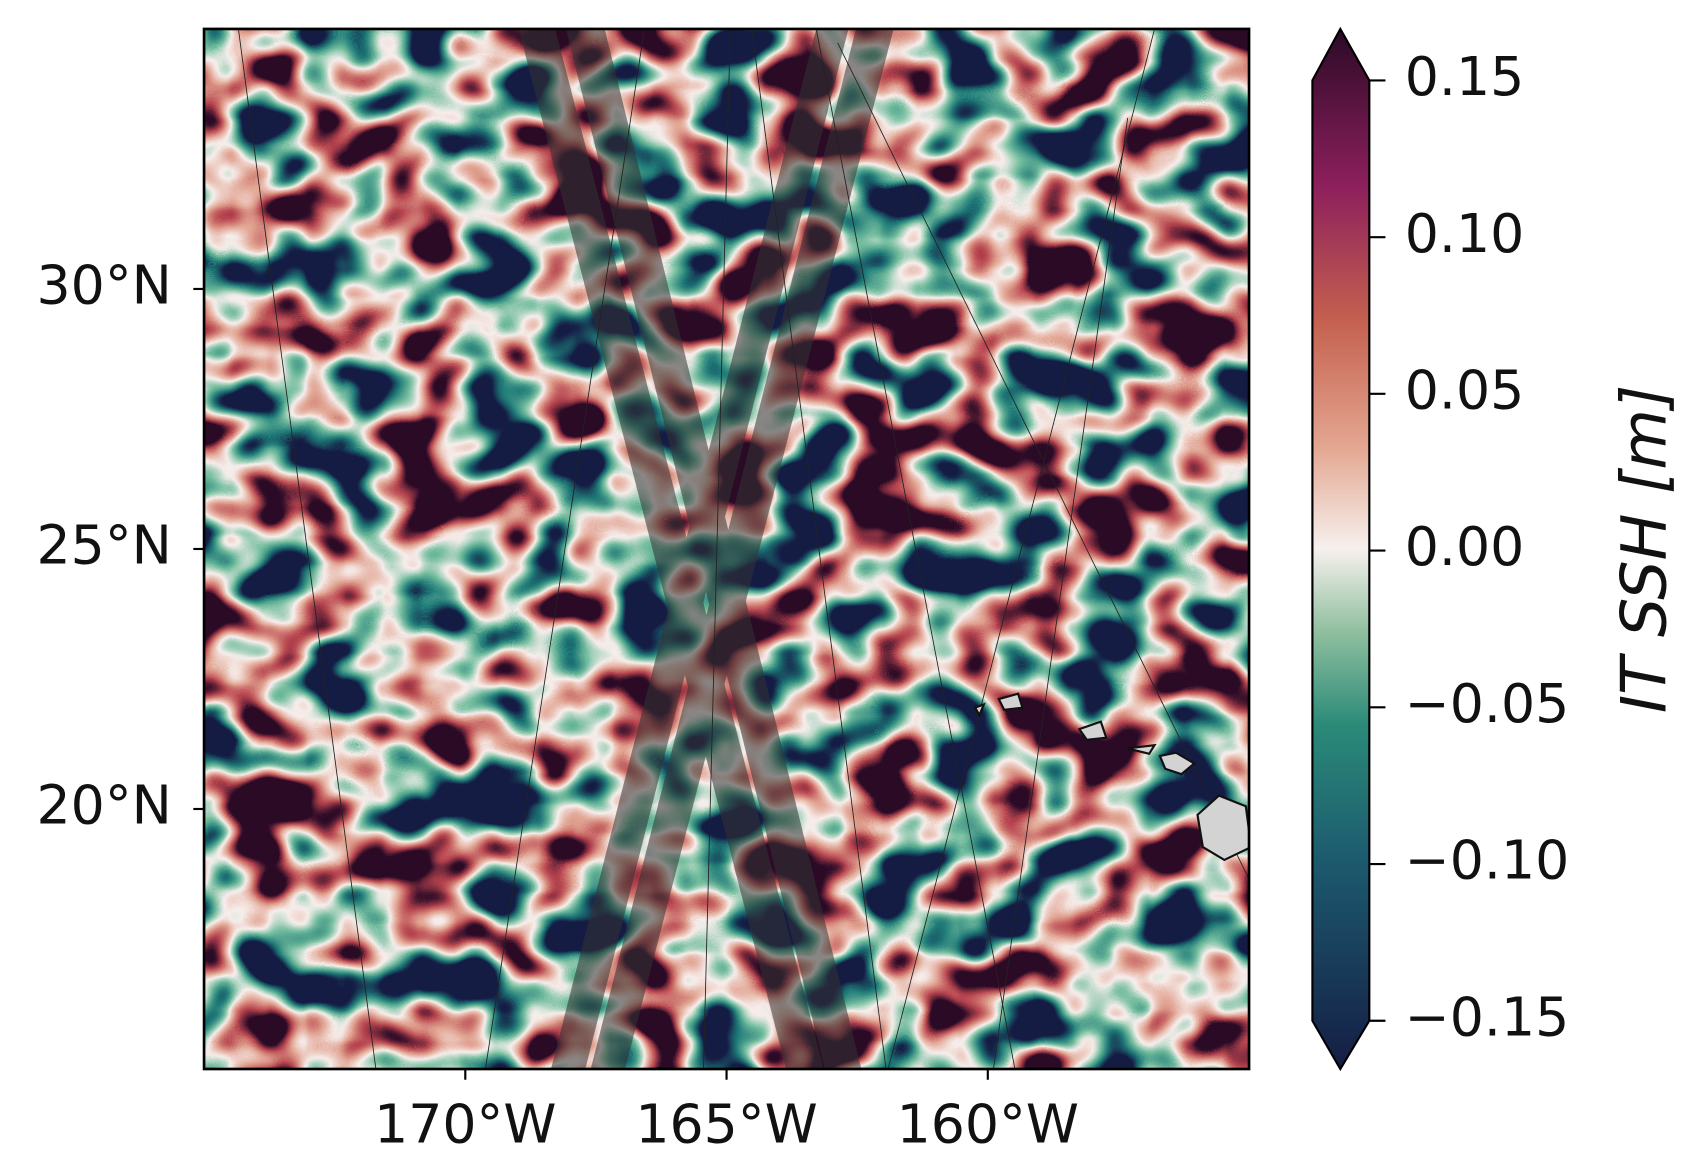  Describe the element at coordinates (988, 1124) in the screenshot. I see `x-tick-label: 160°W` at that location.